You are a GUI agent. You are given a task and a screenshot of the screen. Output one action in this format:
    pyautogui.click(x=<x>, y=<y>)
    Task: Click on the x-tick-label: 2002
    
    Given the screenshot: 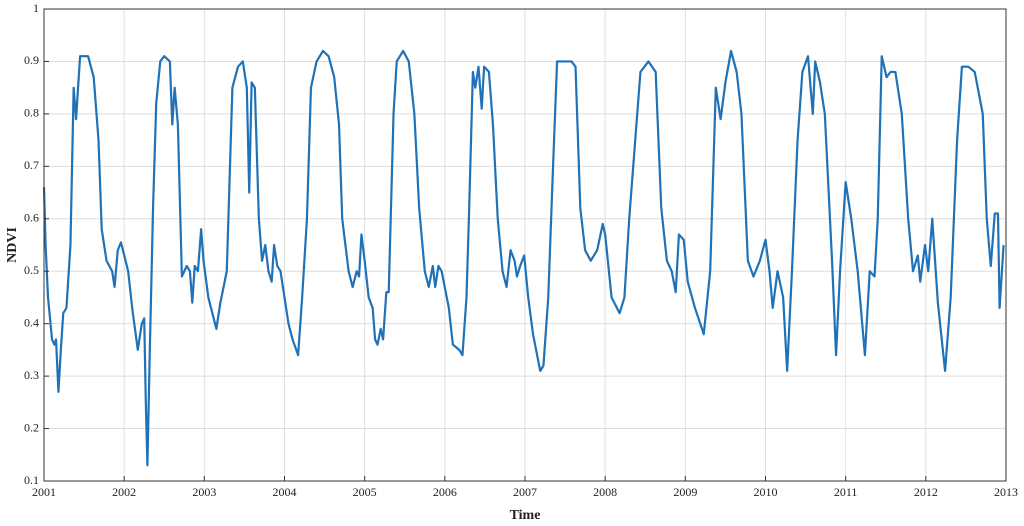 What is the action you would take?
    pyautogui.click(x=124, y=492)
    